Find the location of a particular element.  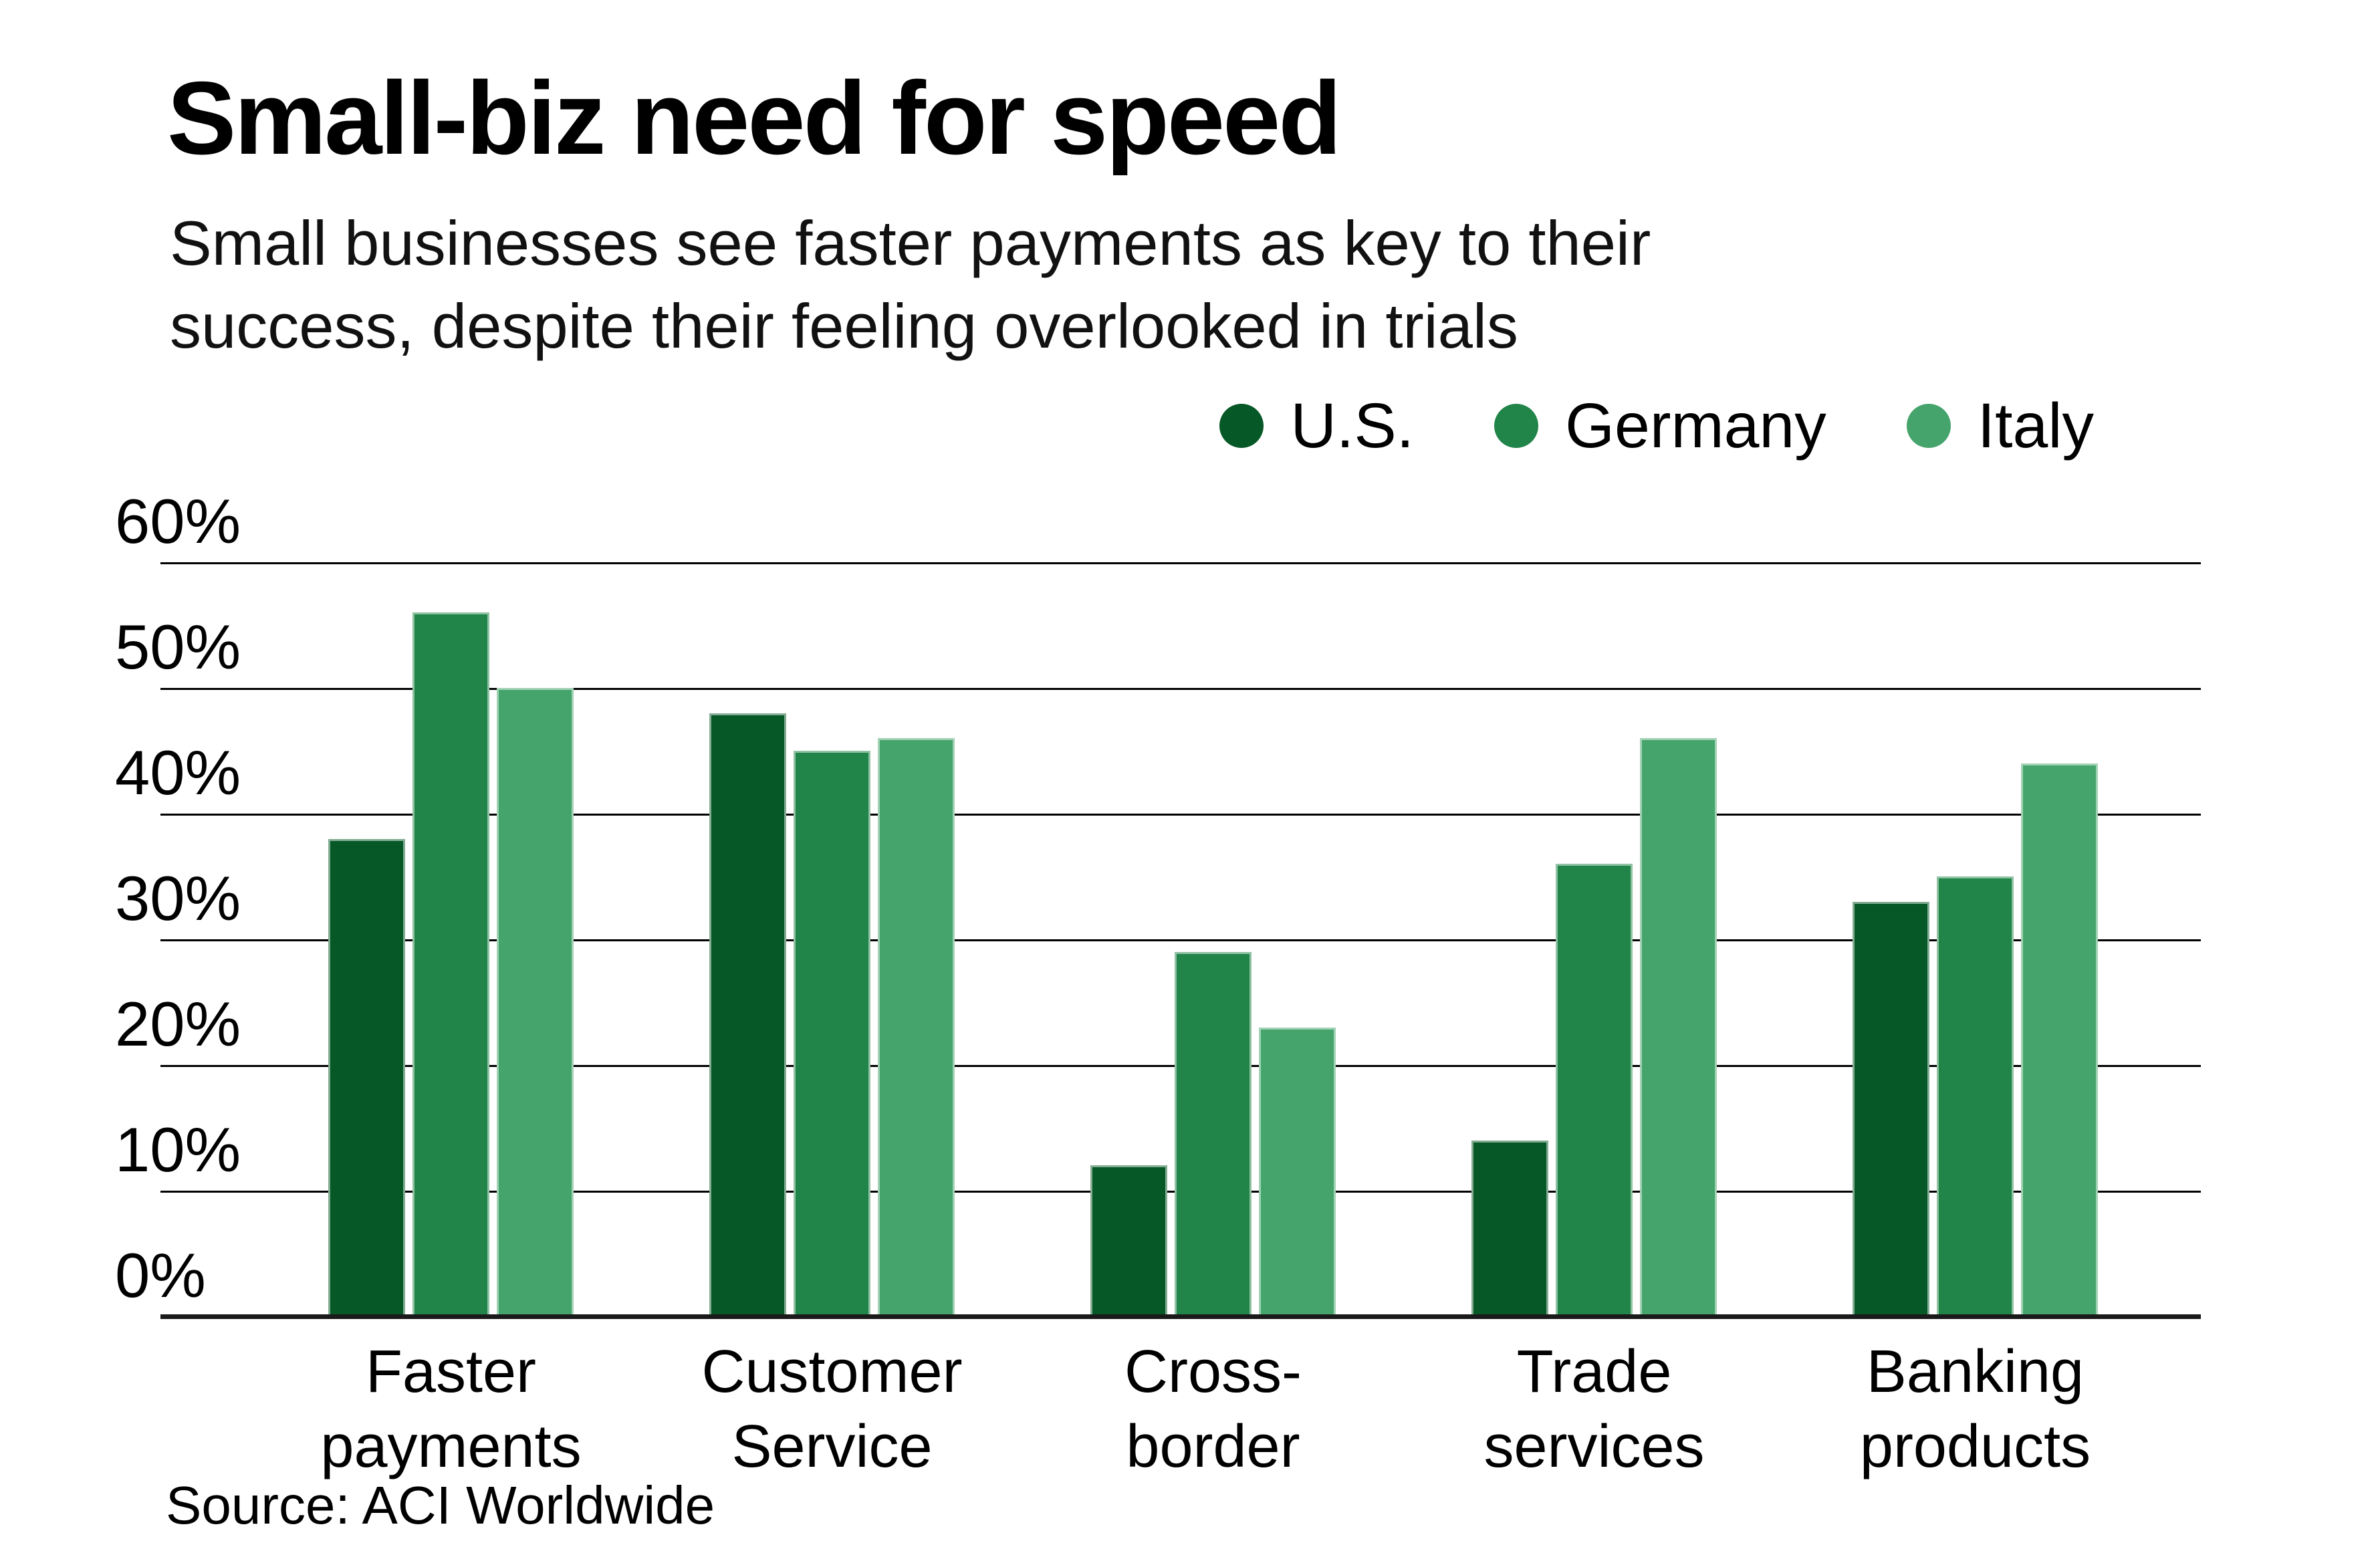

bar-us-customer-service is located at coordinates (747, 1015).